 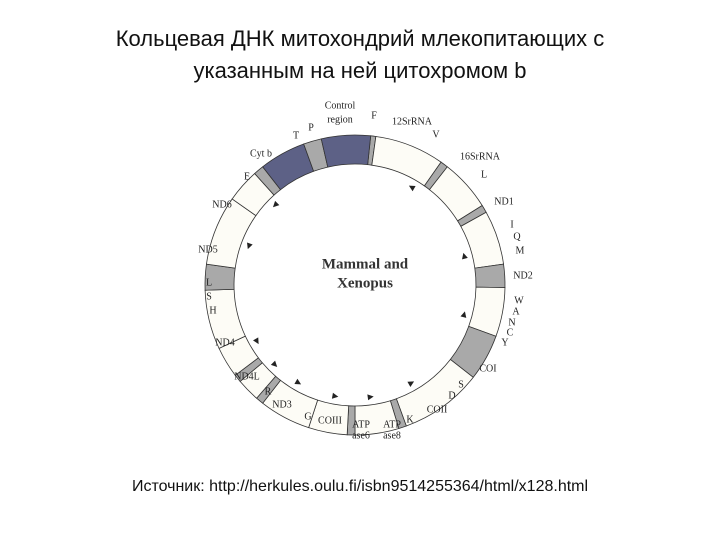 I want to click on gene-label: N, so click(x=511, y=322).